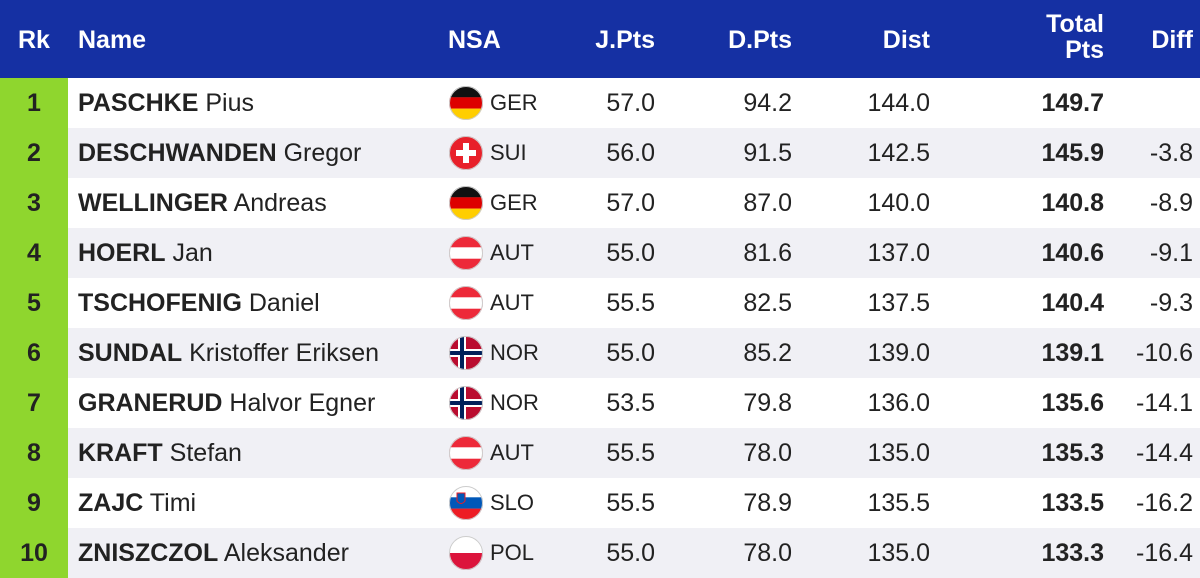 This screenshot has height=578, width=1200. I want to click on diff: -8.9, so click(1171, 203).